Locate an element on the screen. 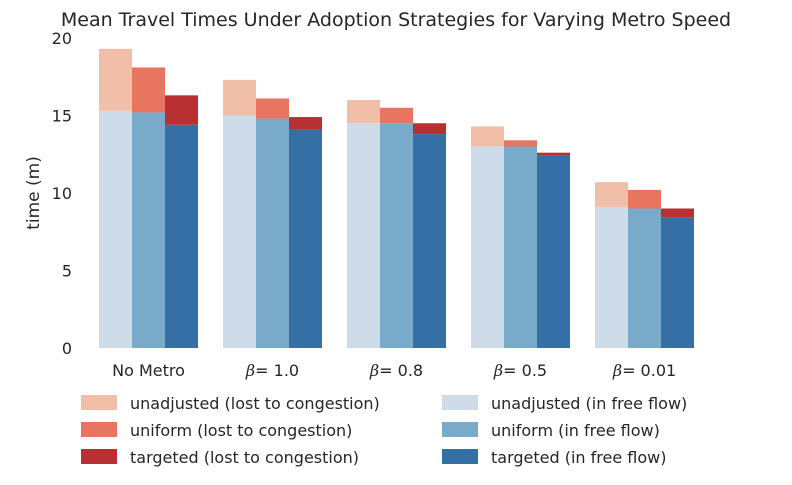 The image size is (792, 485). x-tick-label: β= 0.8 is located at coordinates (396, 370).